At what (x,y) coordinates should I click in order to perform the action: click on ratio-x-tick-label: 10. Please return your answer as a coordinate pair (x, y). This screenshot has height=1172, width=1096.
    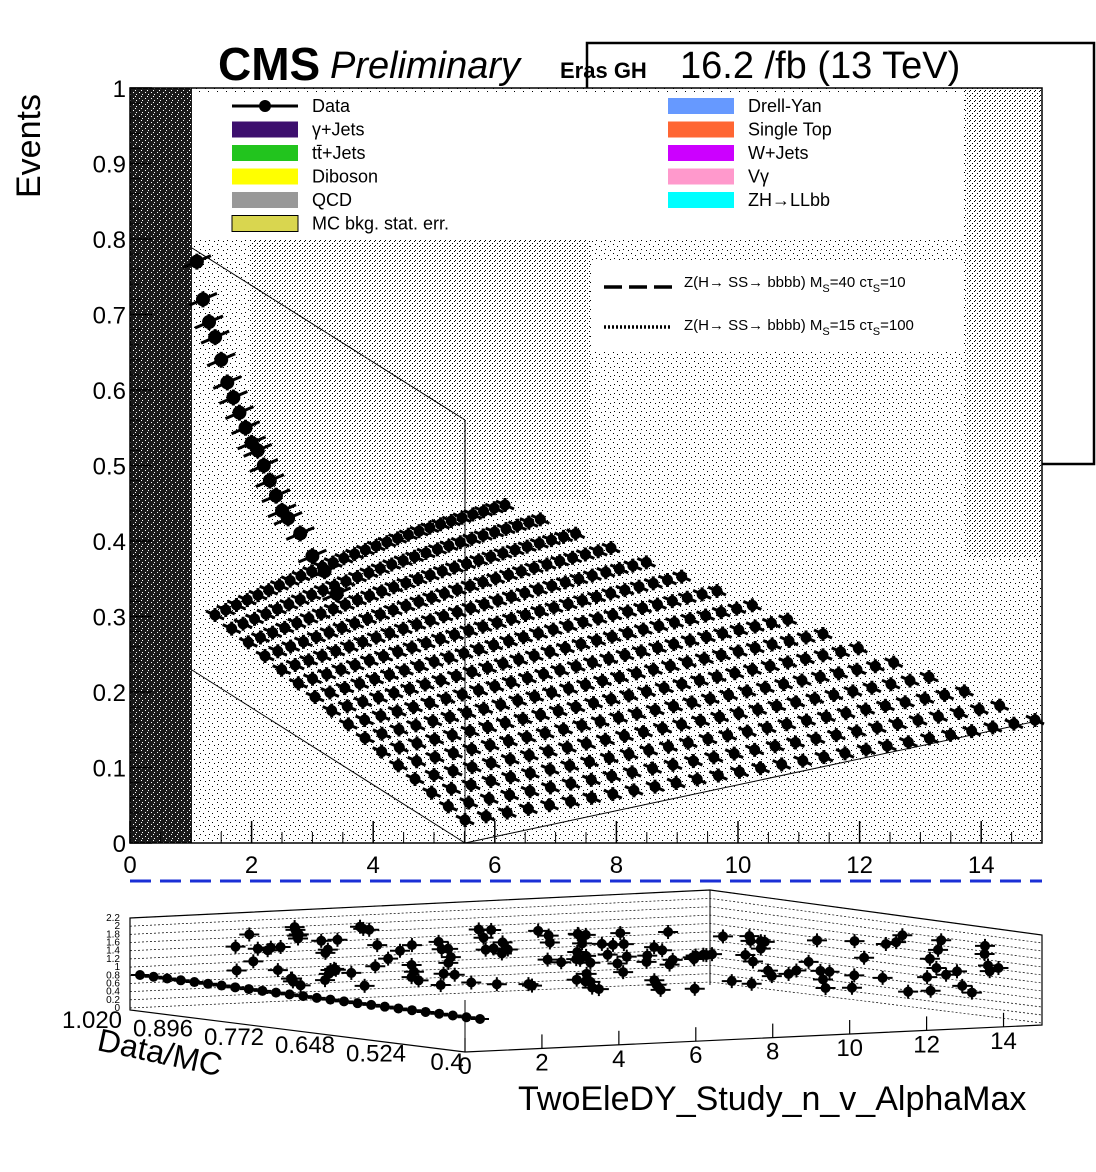
    Looking at the image, I should click on (849, 1048).